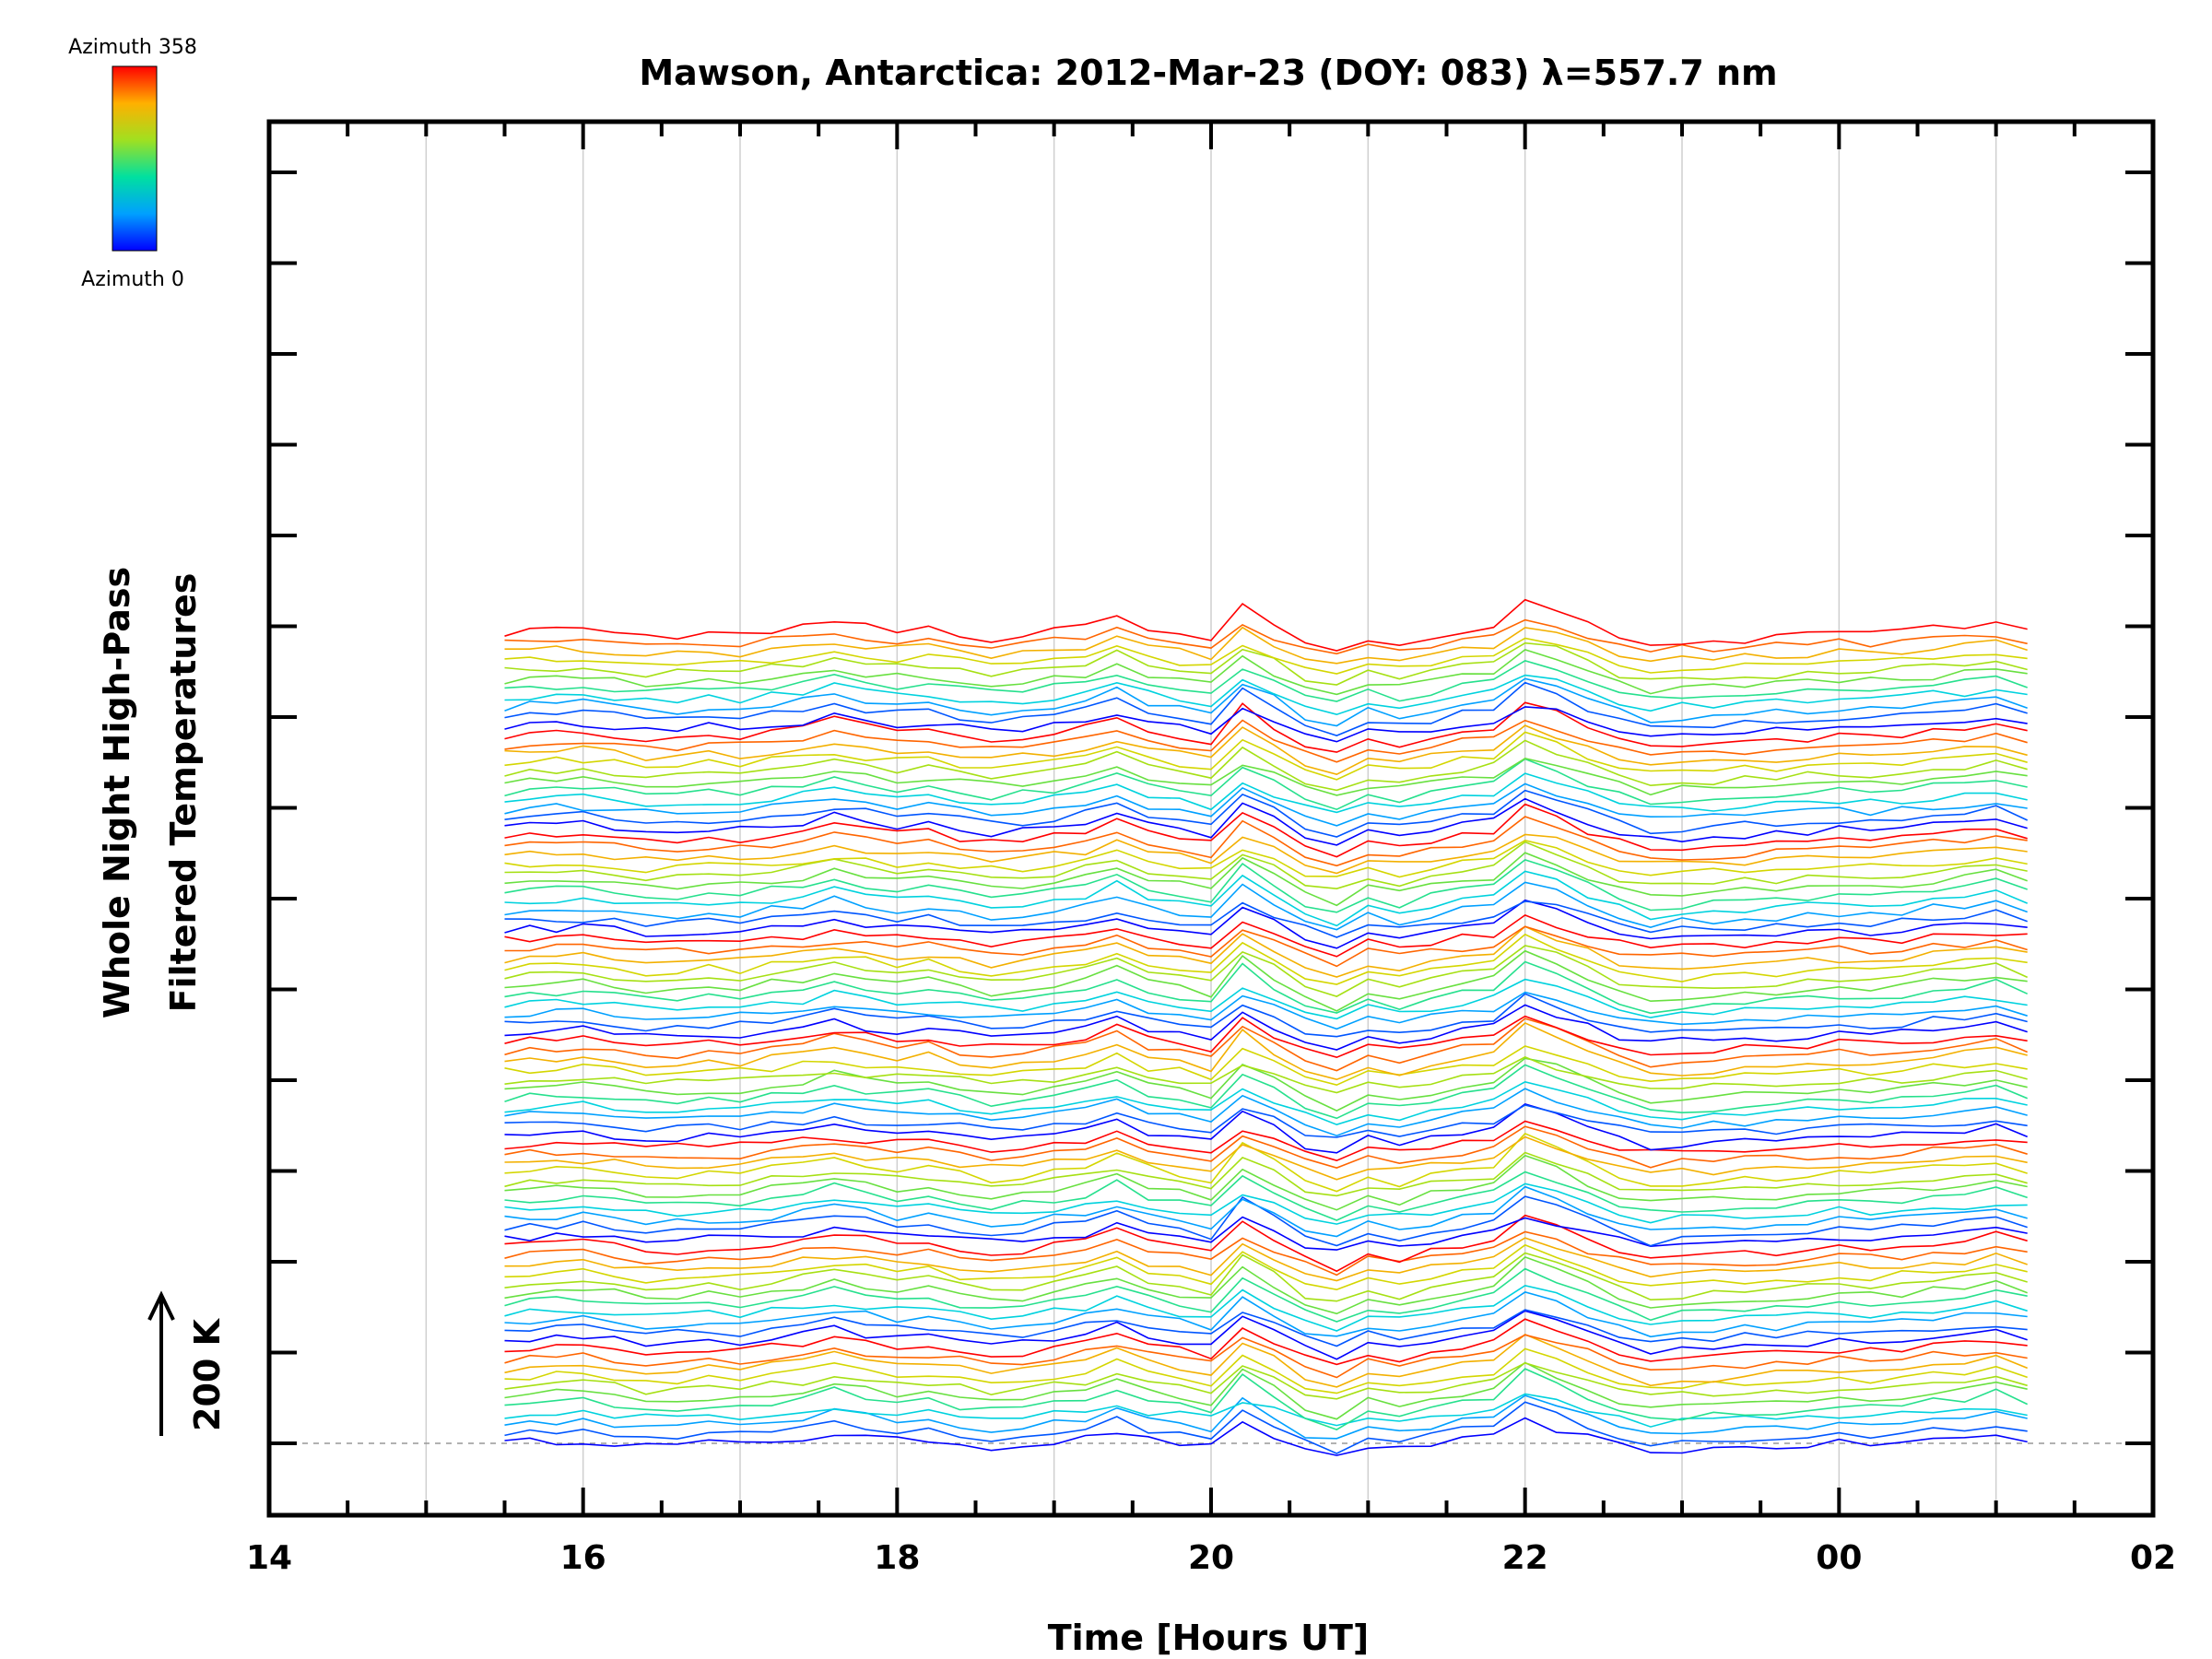 Image resolution: width=2212 pixels, height=1659 pixels. Describe the element at coordinates (132, 47) in the screenshot. I see `colorbar-top-label: Azimuth 358` at that location.